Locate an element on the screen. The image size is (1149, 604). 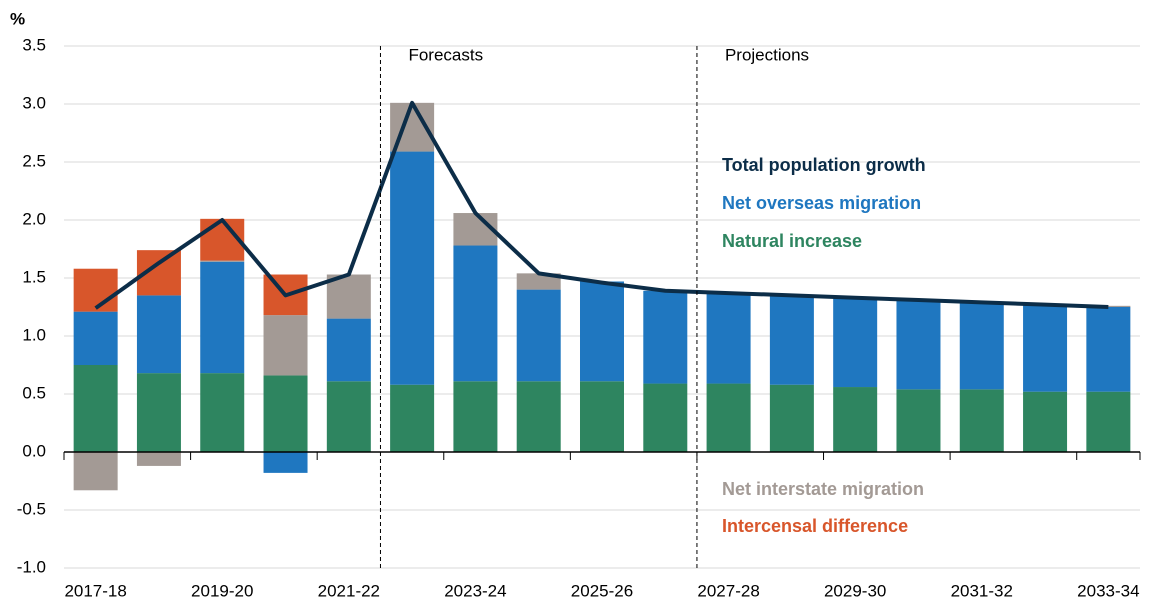
x-tick-label: 2029-30 is located at coordinates (855, 590).